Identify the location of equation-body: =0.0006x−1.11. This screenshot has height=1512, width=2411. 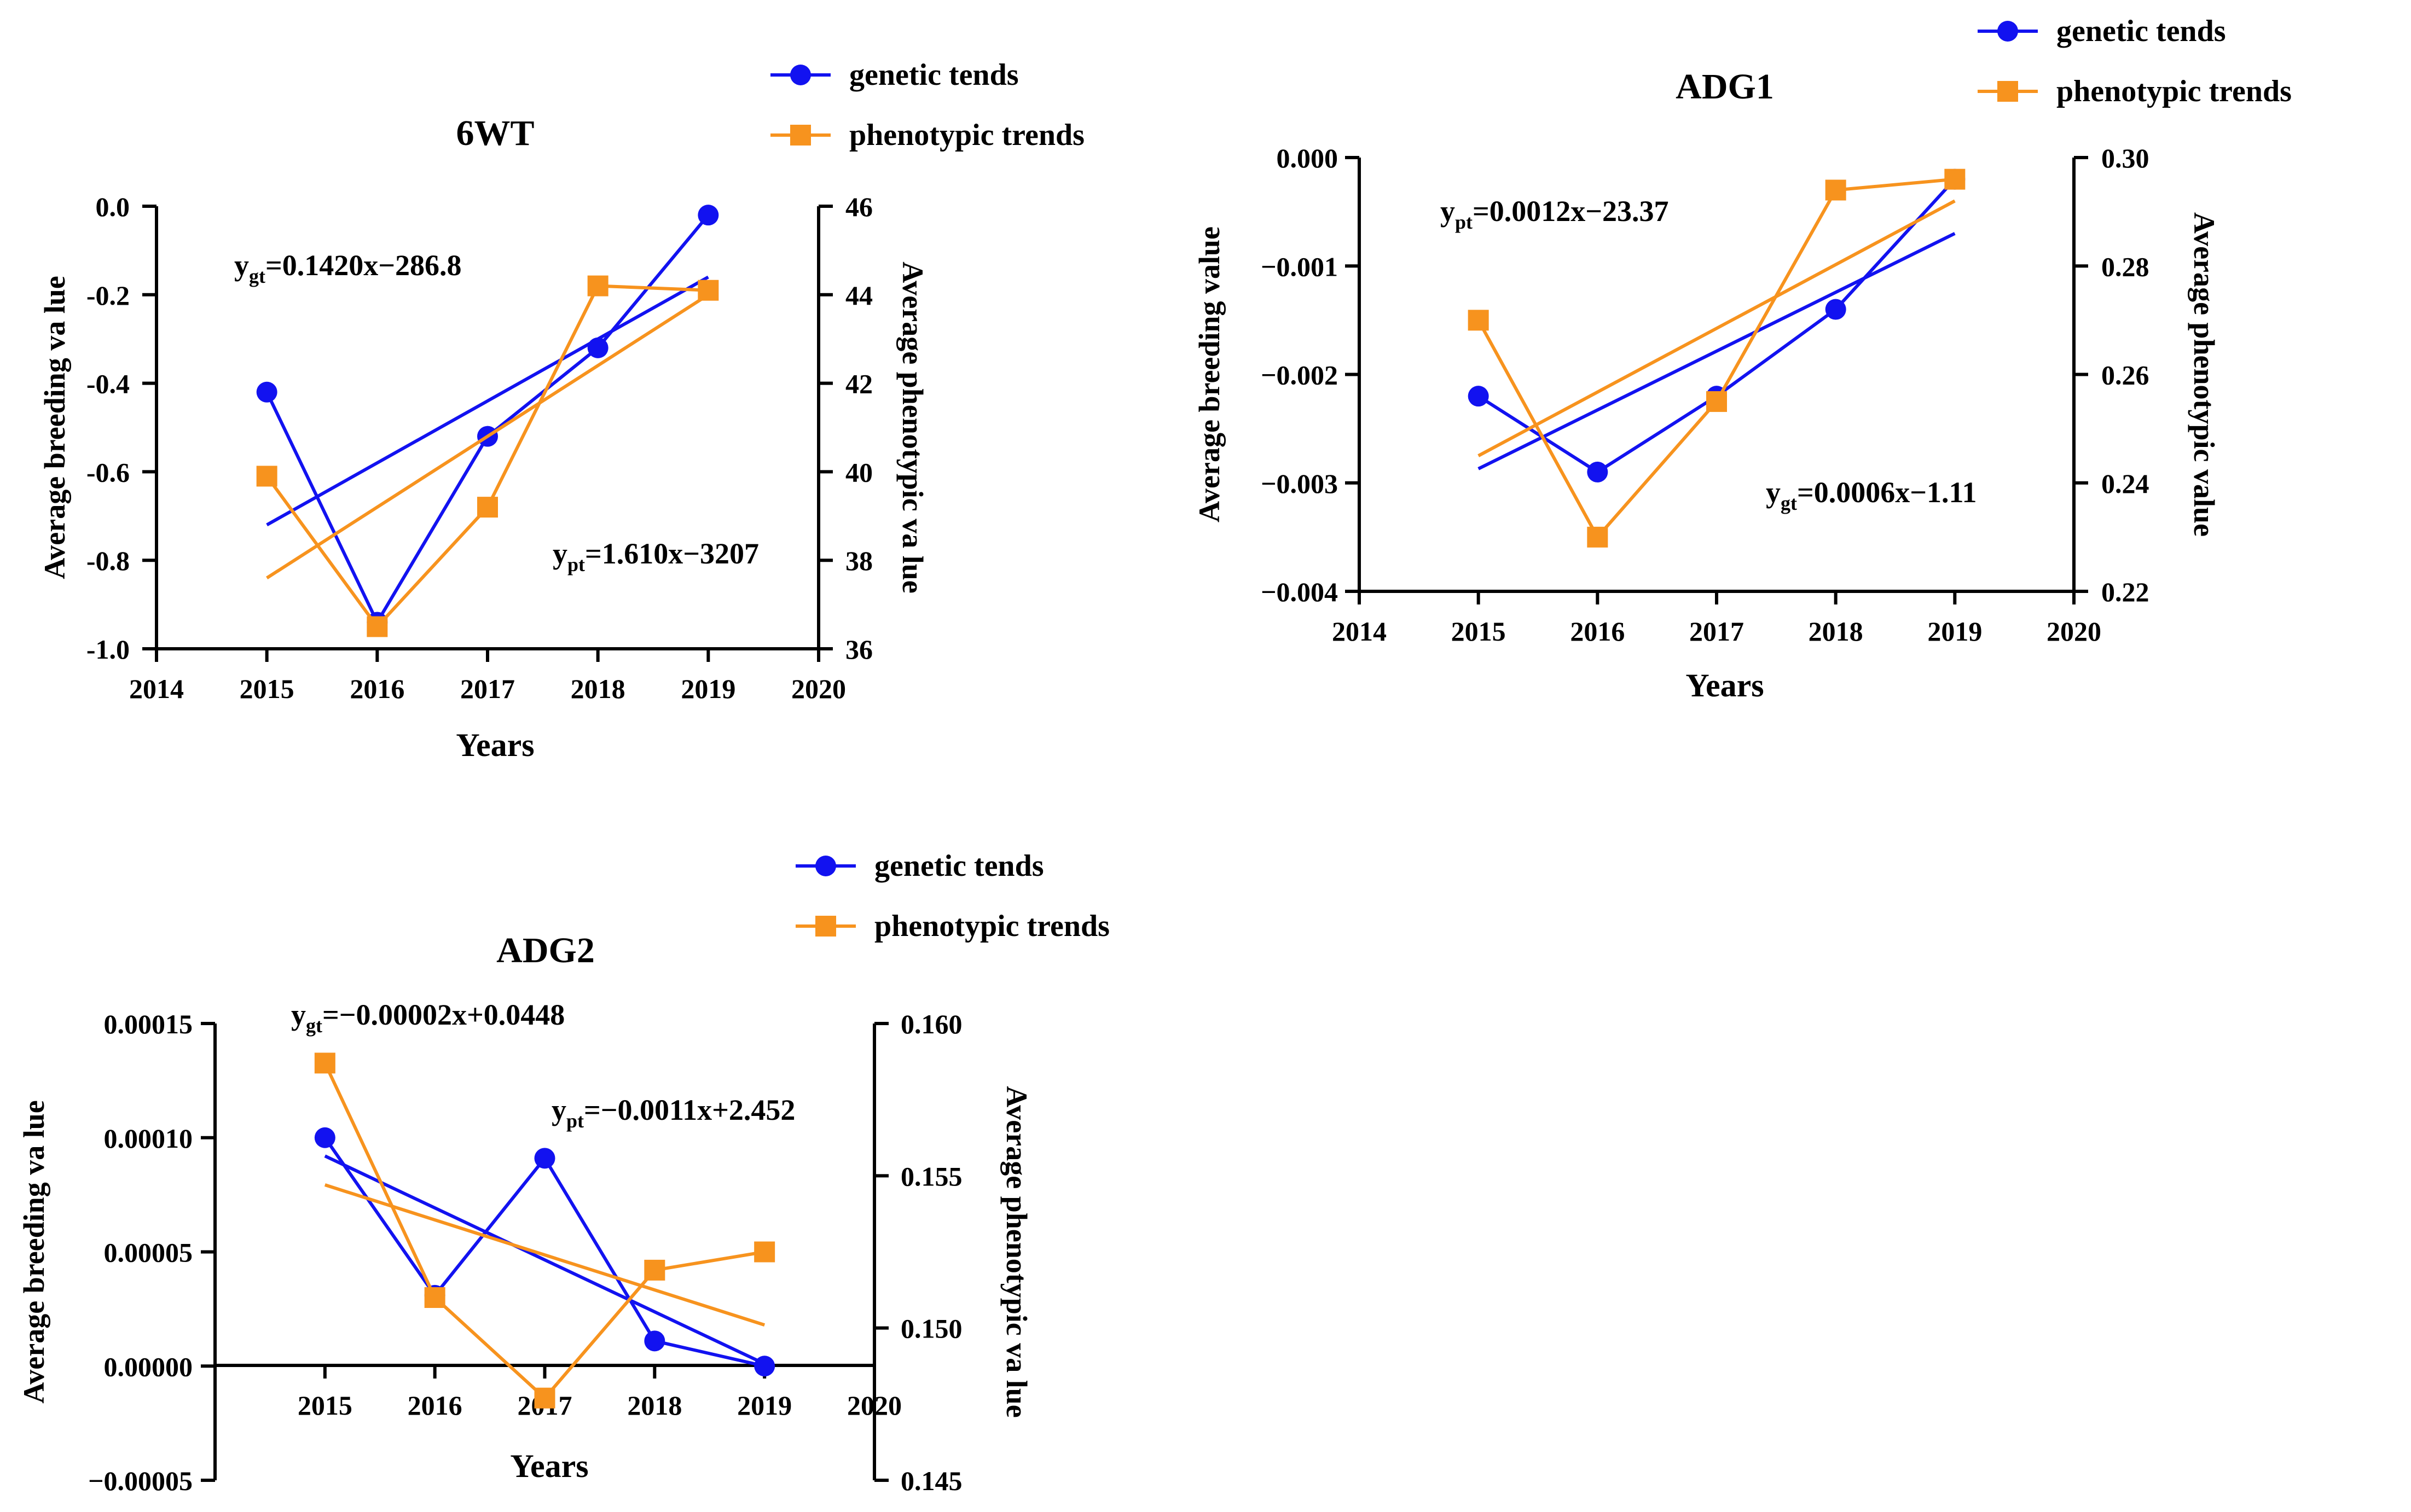
(1887, 492).